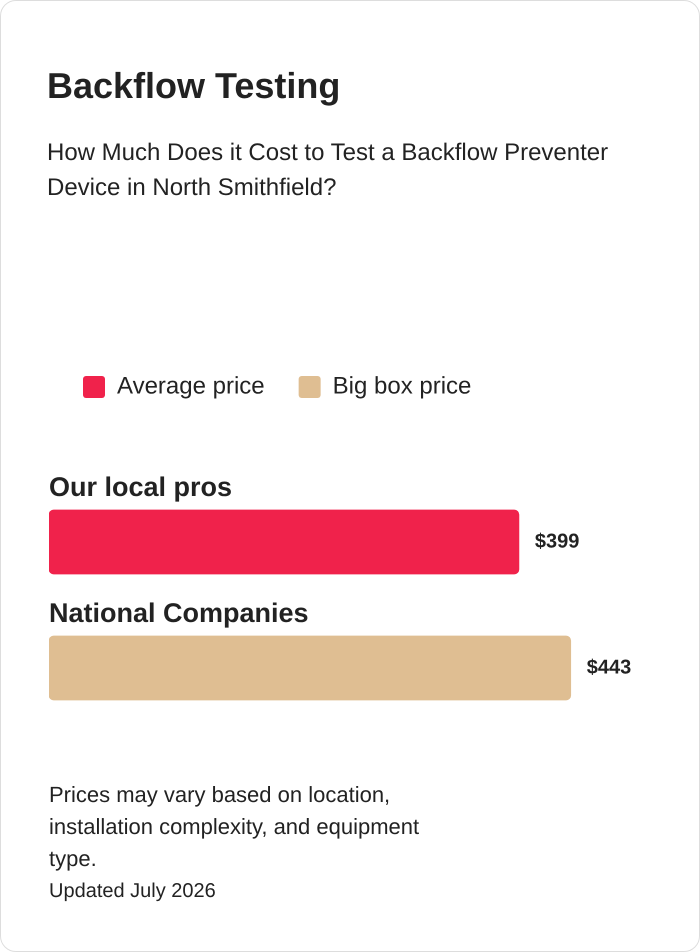  I want to click on data-label: $399, so click(557, 541).